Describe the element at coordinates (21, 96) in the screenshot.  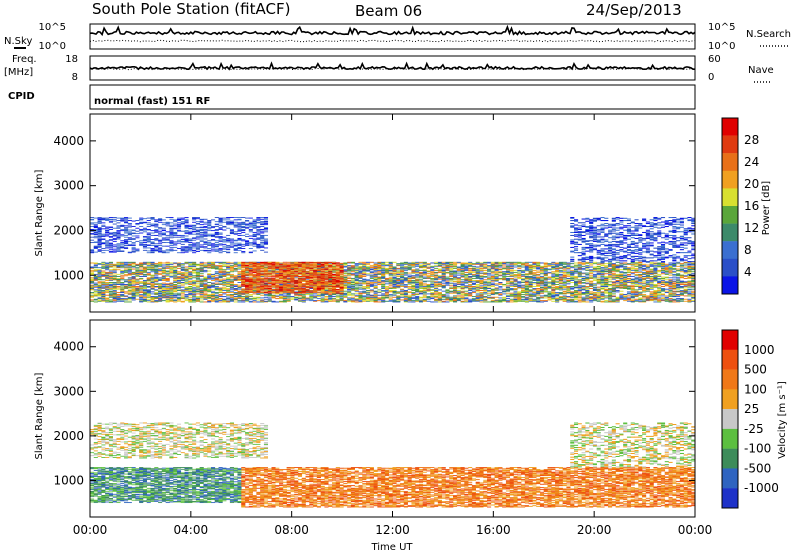
I see `cpid-label: CPID` at that location.